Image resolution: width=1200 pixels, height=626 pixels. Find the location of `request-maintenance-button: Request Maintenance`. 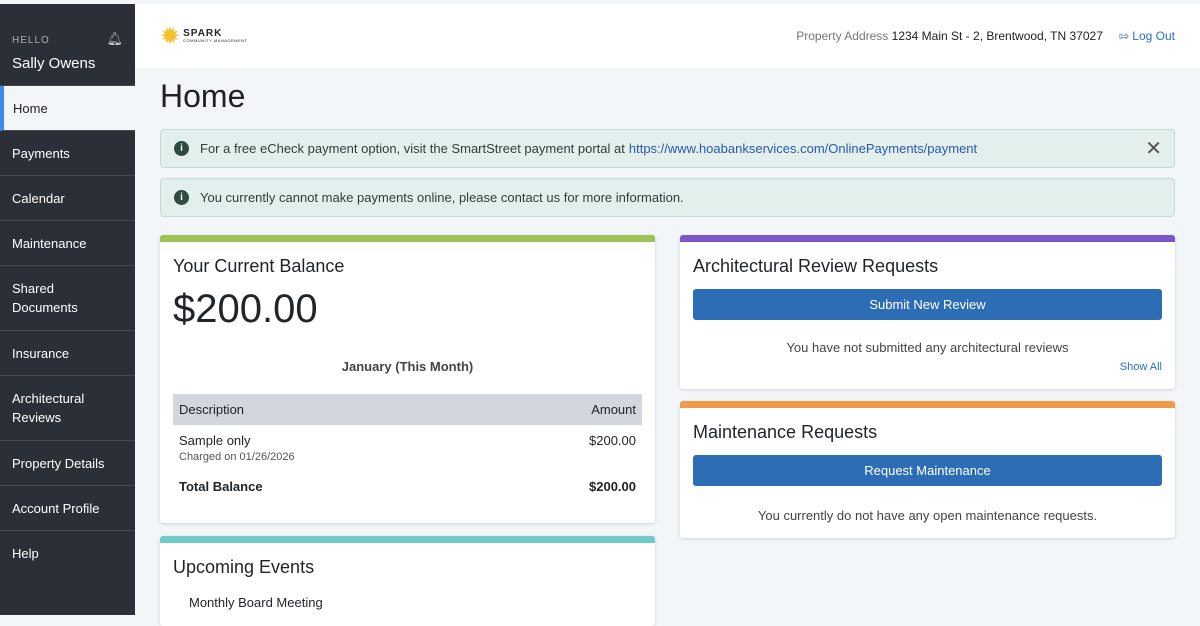

request-maintenance-button: Request Maintenance is located at coordinates (927, 470).